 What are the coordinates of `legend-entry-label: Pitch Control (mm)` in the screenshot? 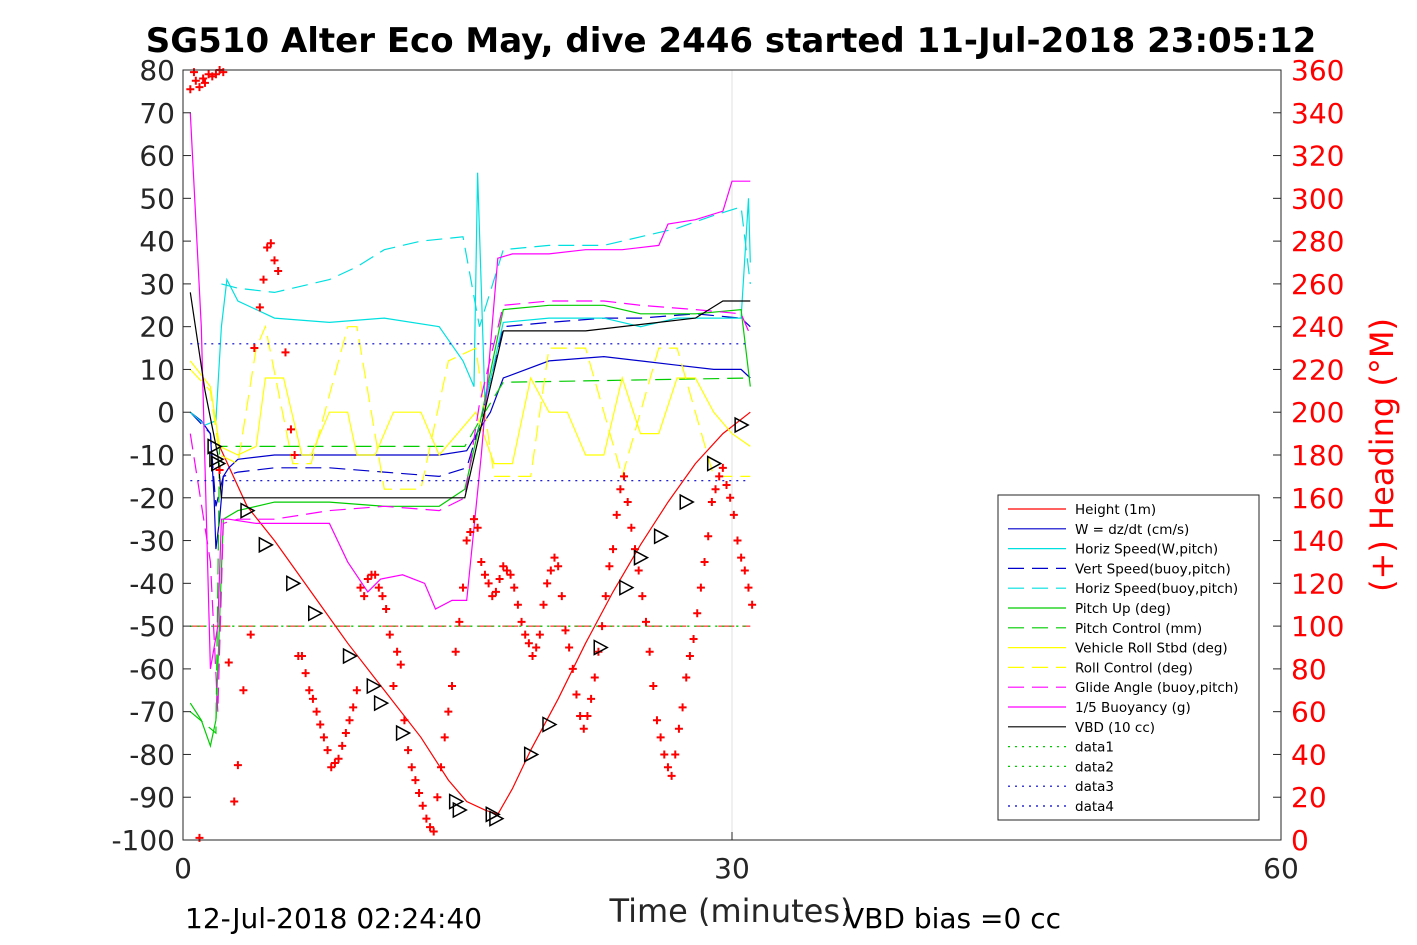 It's located at (1138, 629).